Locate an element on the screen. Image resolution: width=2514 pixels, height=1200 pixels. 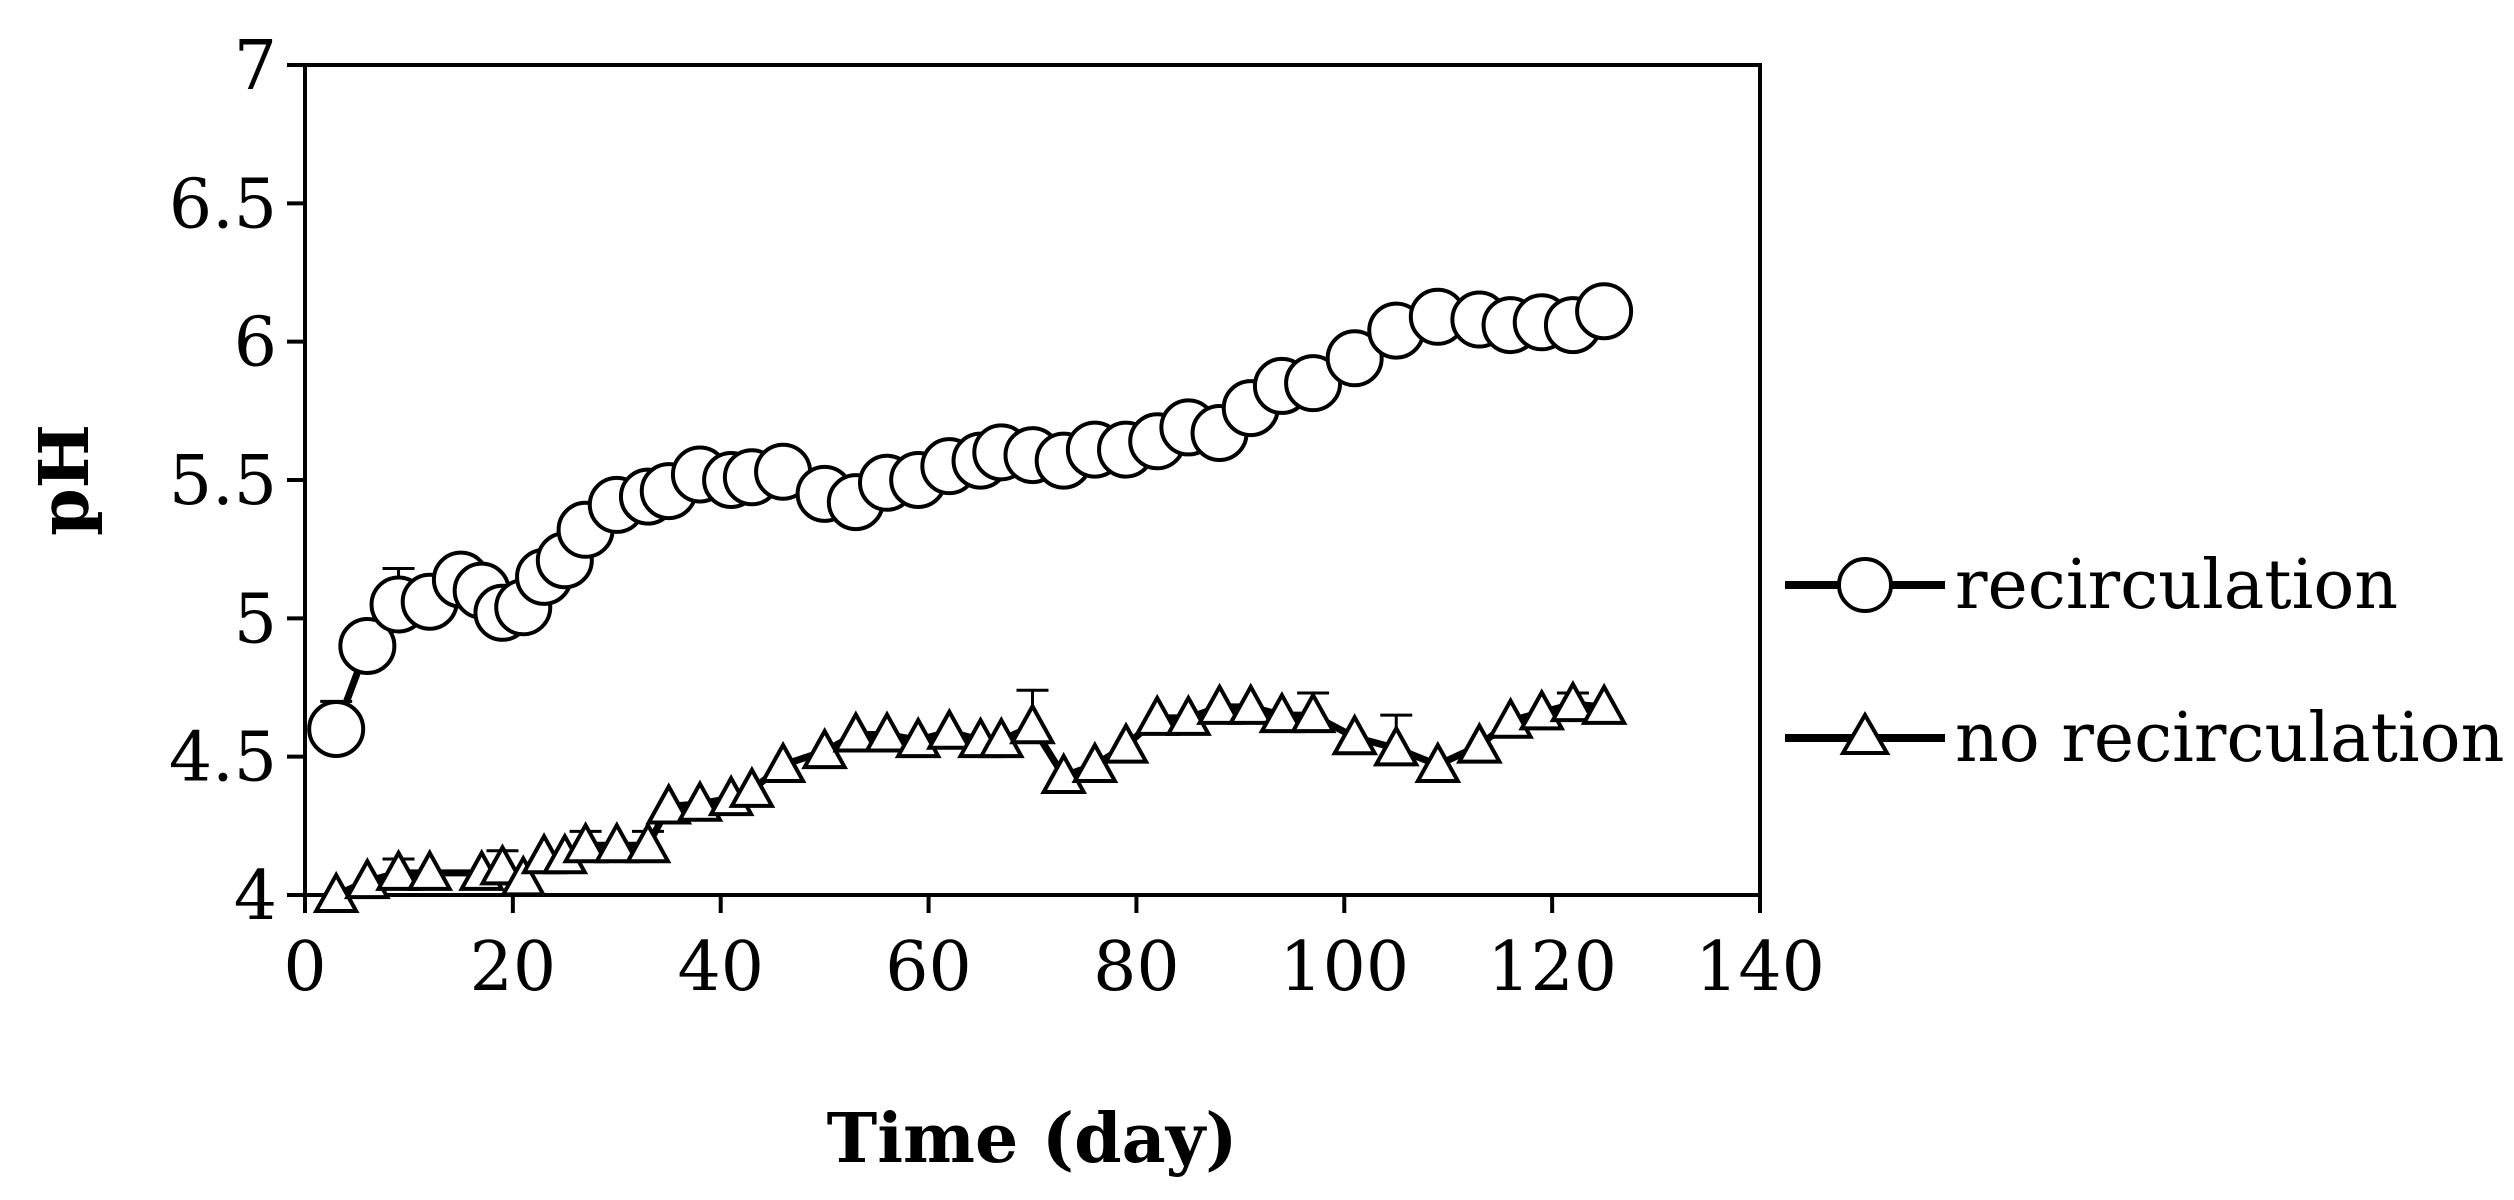
legend-item-recirculation: recirculation is located at coordinates (2091, 585).